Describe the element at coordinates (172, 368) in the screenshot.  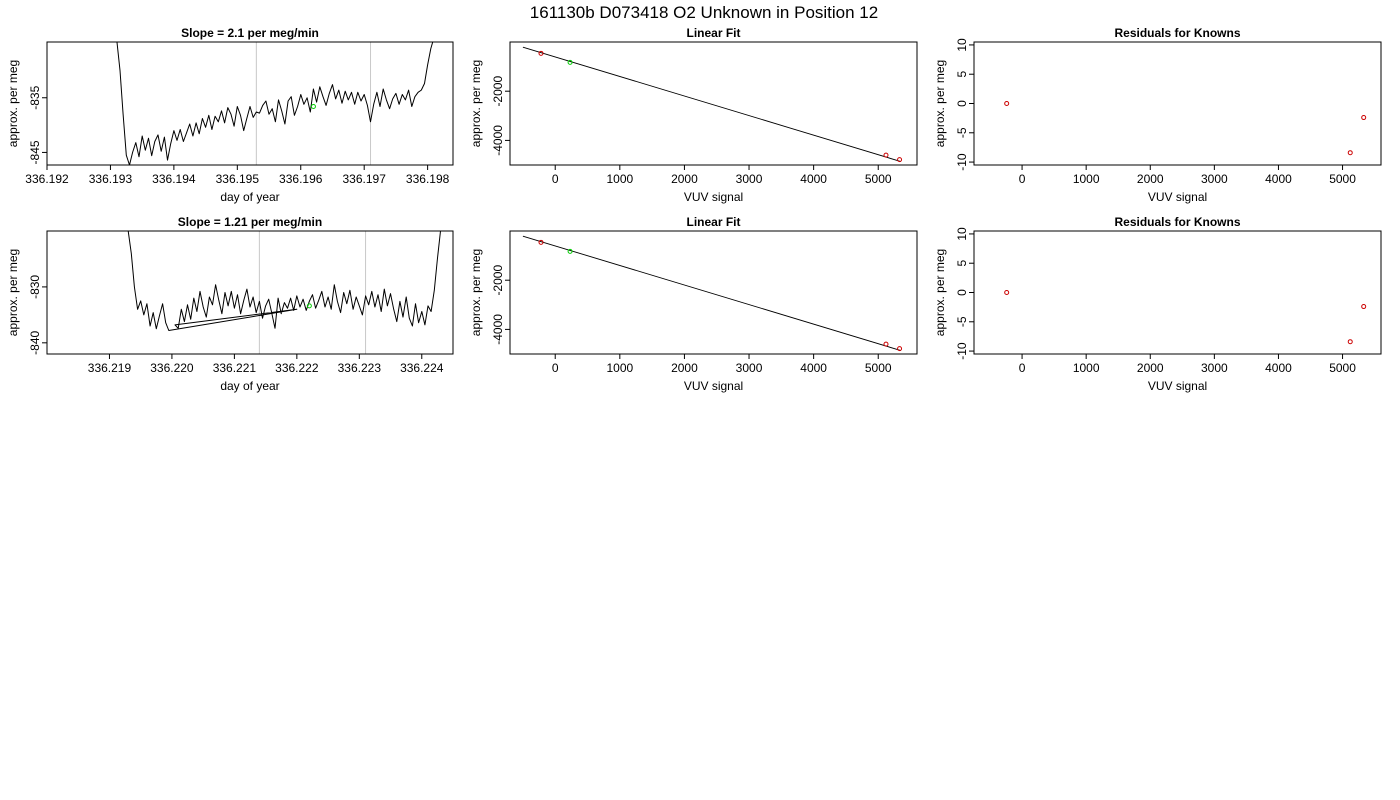
I see `x-tick-label: 336.220` at that location.